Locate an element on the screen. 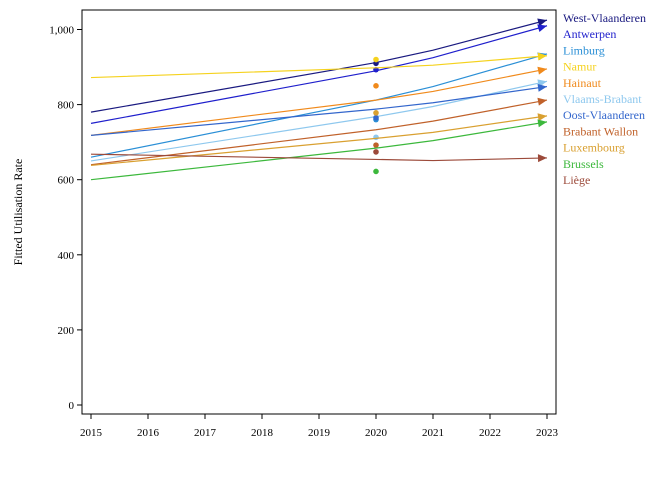 This screenshot has height=480, width=672. y-axis-title: Fitted Utilisation Rate is located at coordinates (18, 212).